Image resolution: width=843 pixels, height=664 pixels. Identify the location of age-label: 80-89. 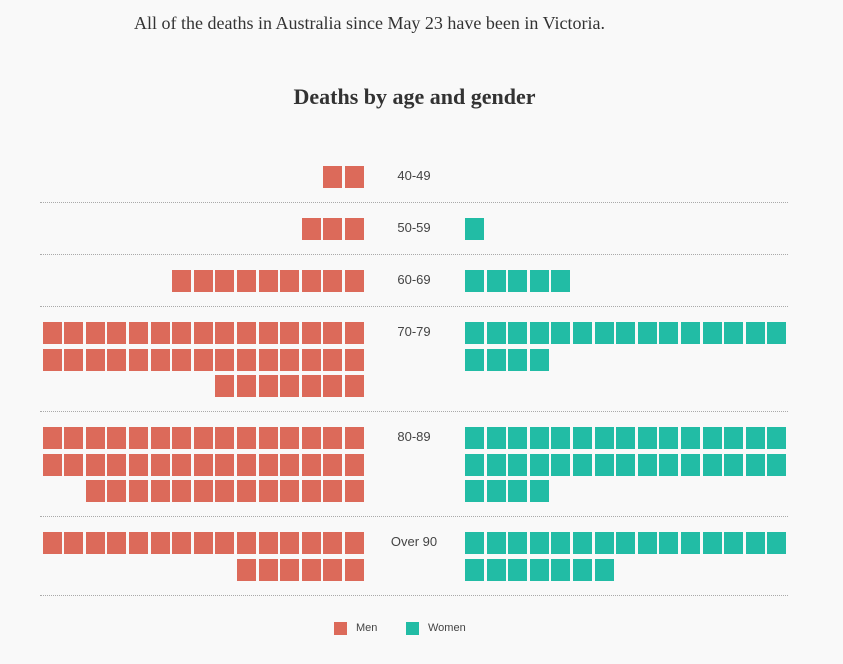
(414, 436).